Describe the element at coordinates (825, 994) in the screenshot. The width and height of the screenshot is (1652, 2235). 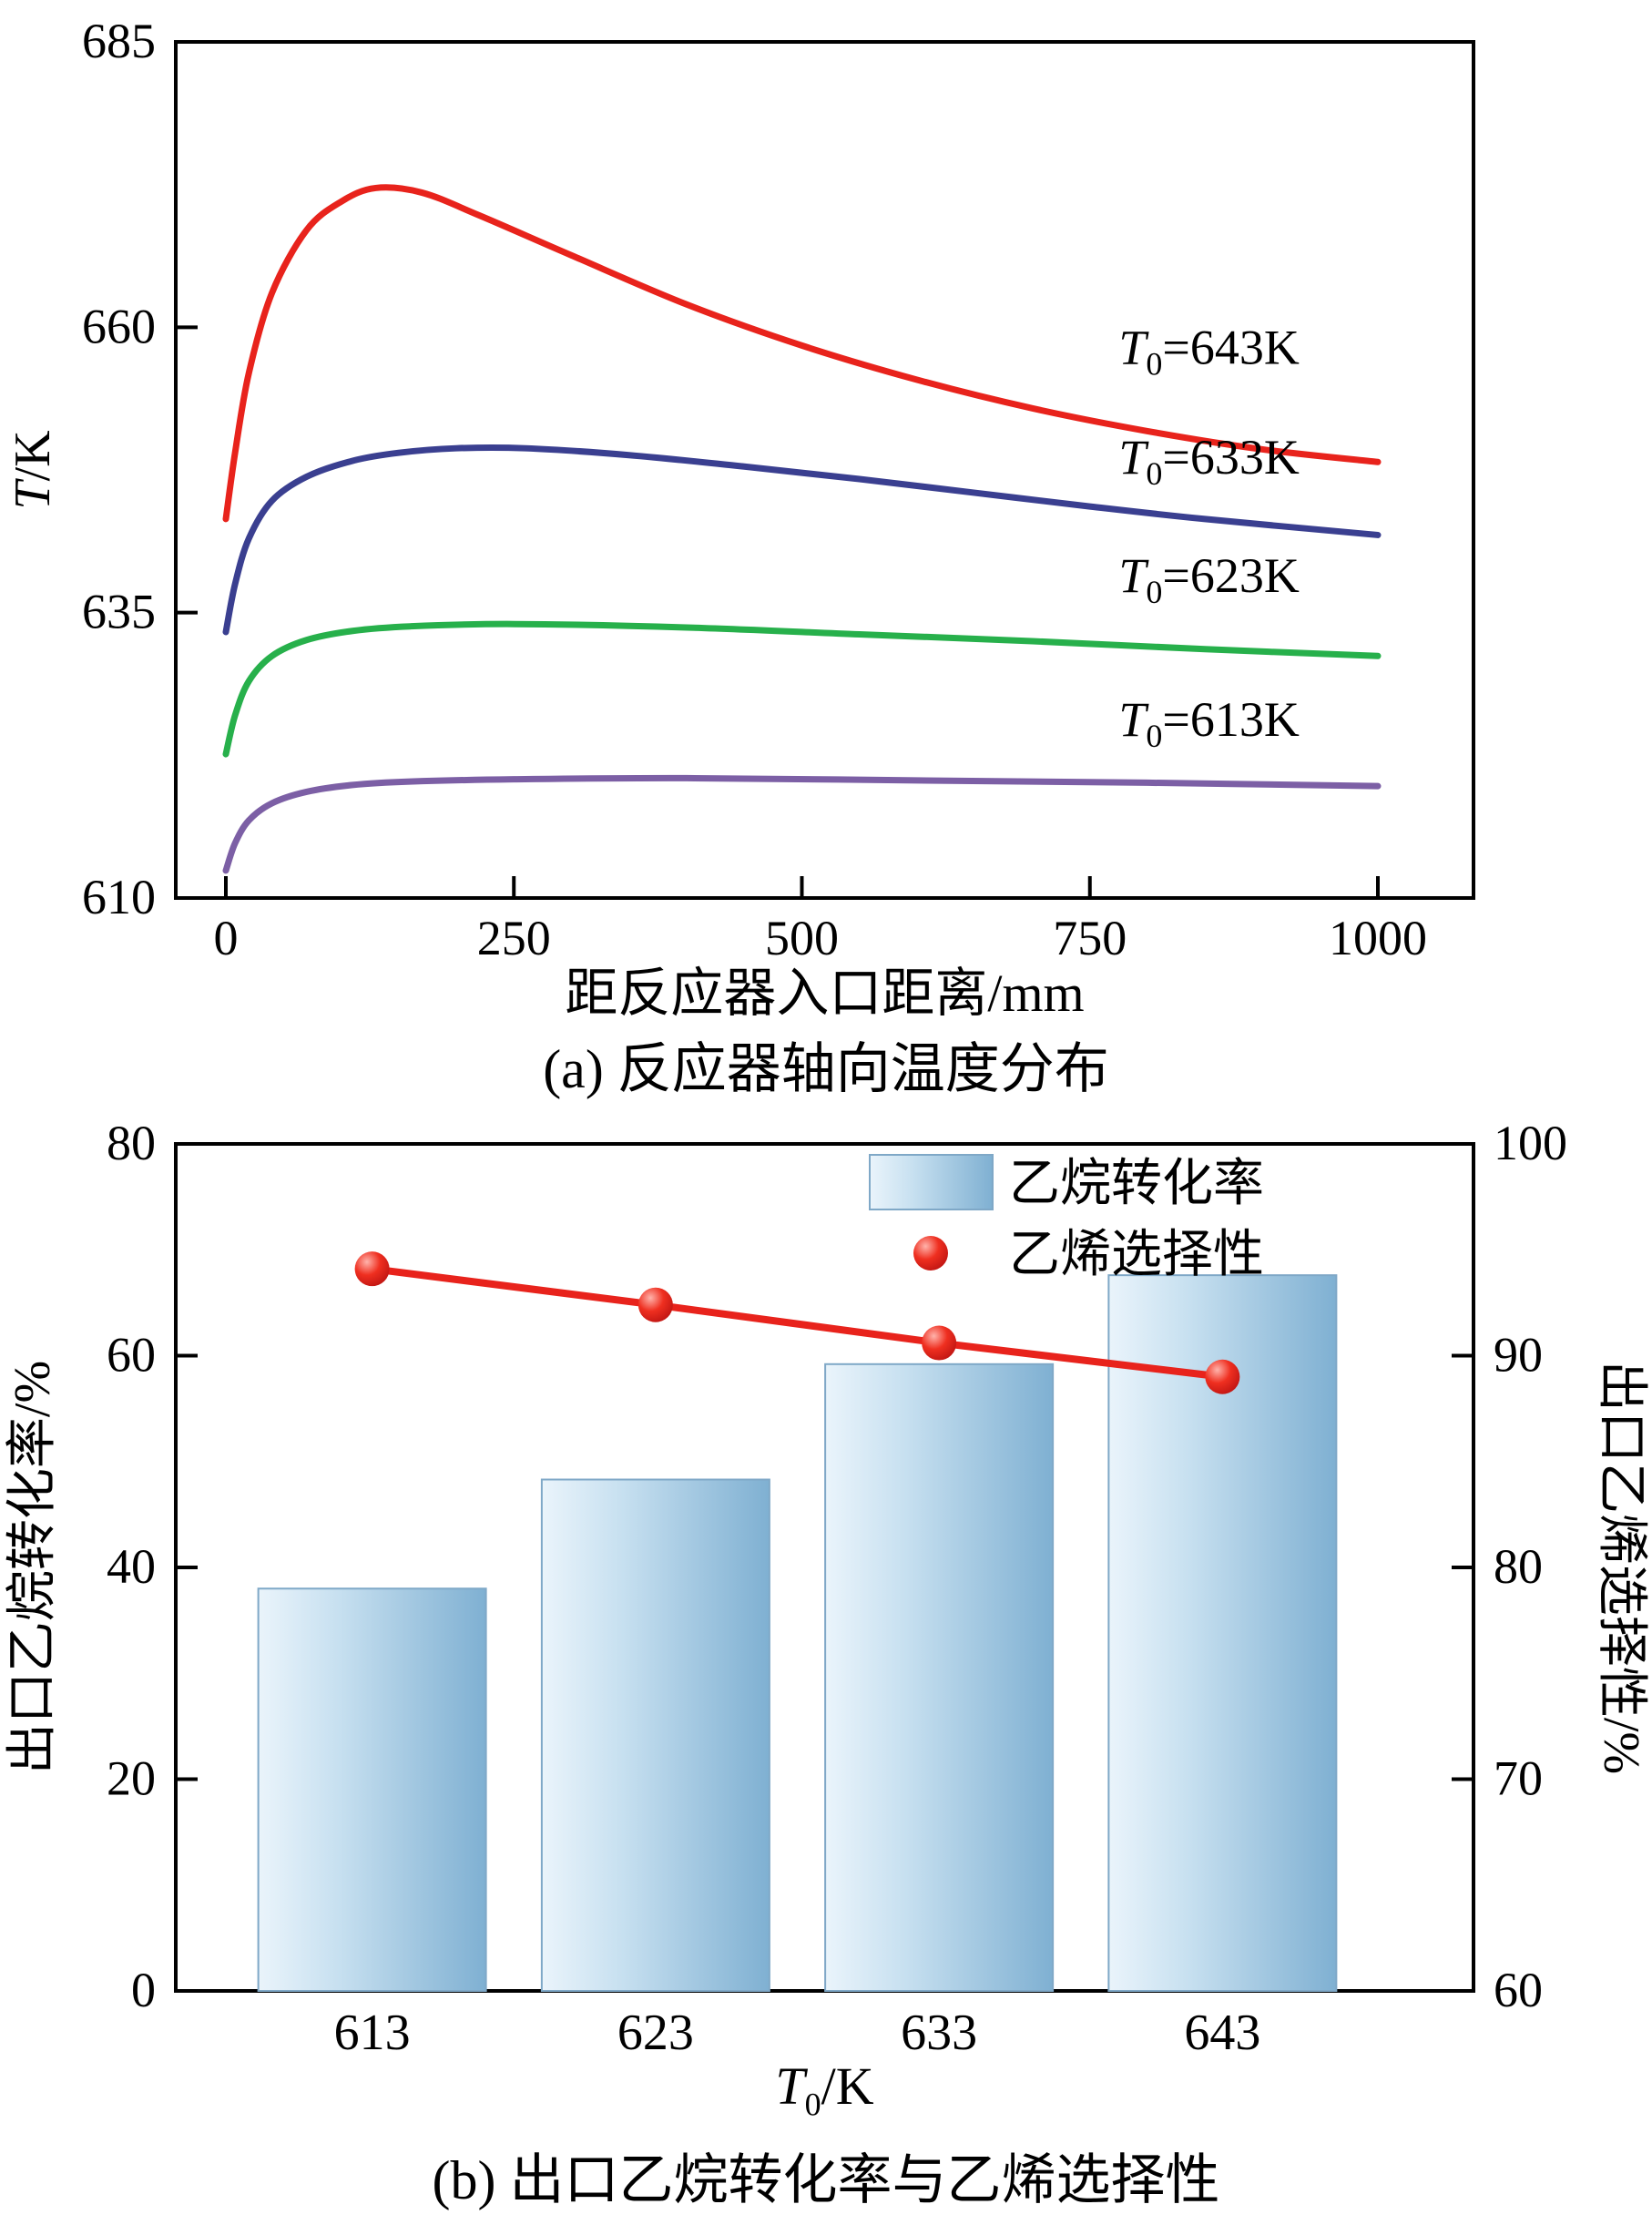
I see `panel-a-xlabel: 距反应器入口距离/mm` at that location.